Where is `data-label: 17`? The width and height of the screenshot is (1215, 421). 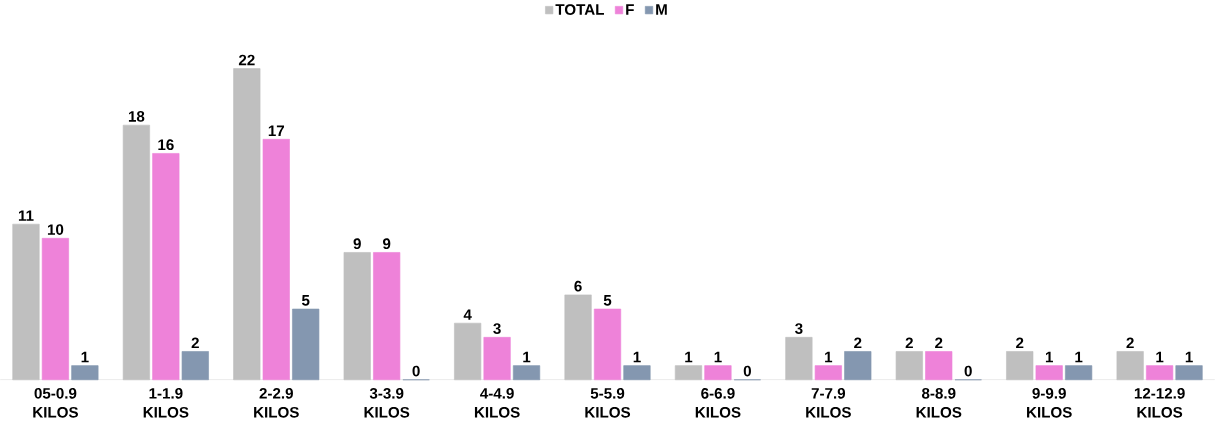
data-label: 17 is located at coordinates (276, 130).